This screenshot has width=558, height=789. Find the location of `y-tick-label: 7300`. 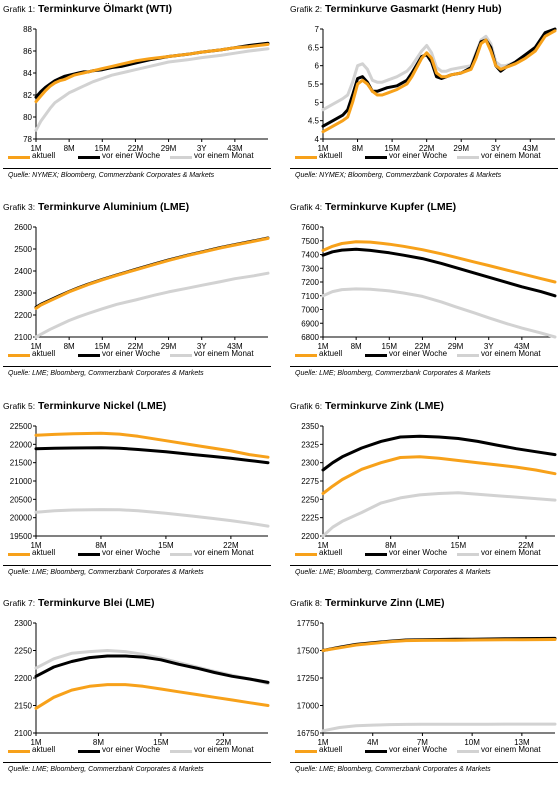

y-tick-label: 7300 is located at coordinates (310, 268).